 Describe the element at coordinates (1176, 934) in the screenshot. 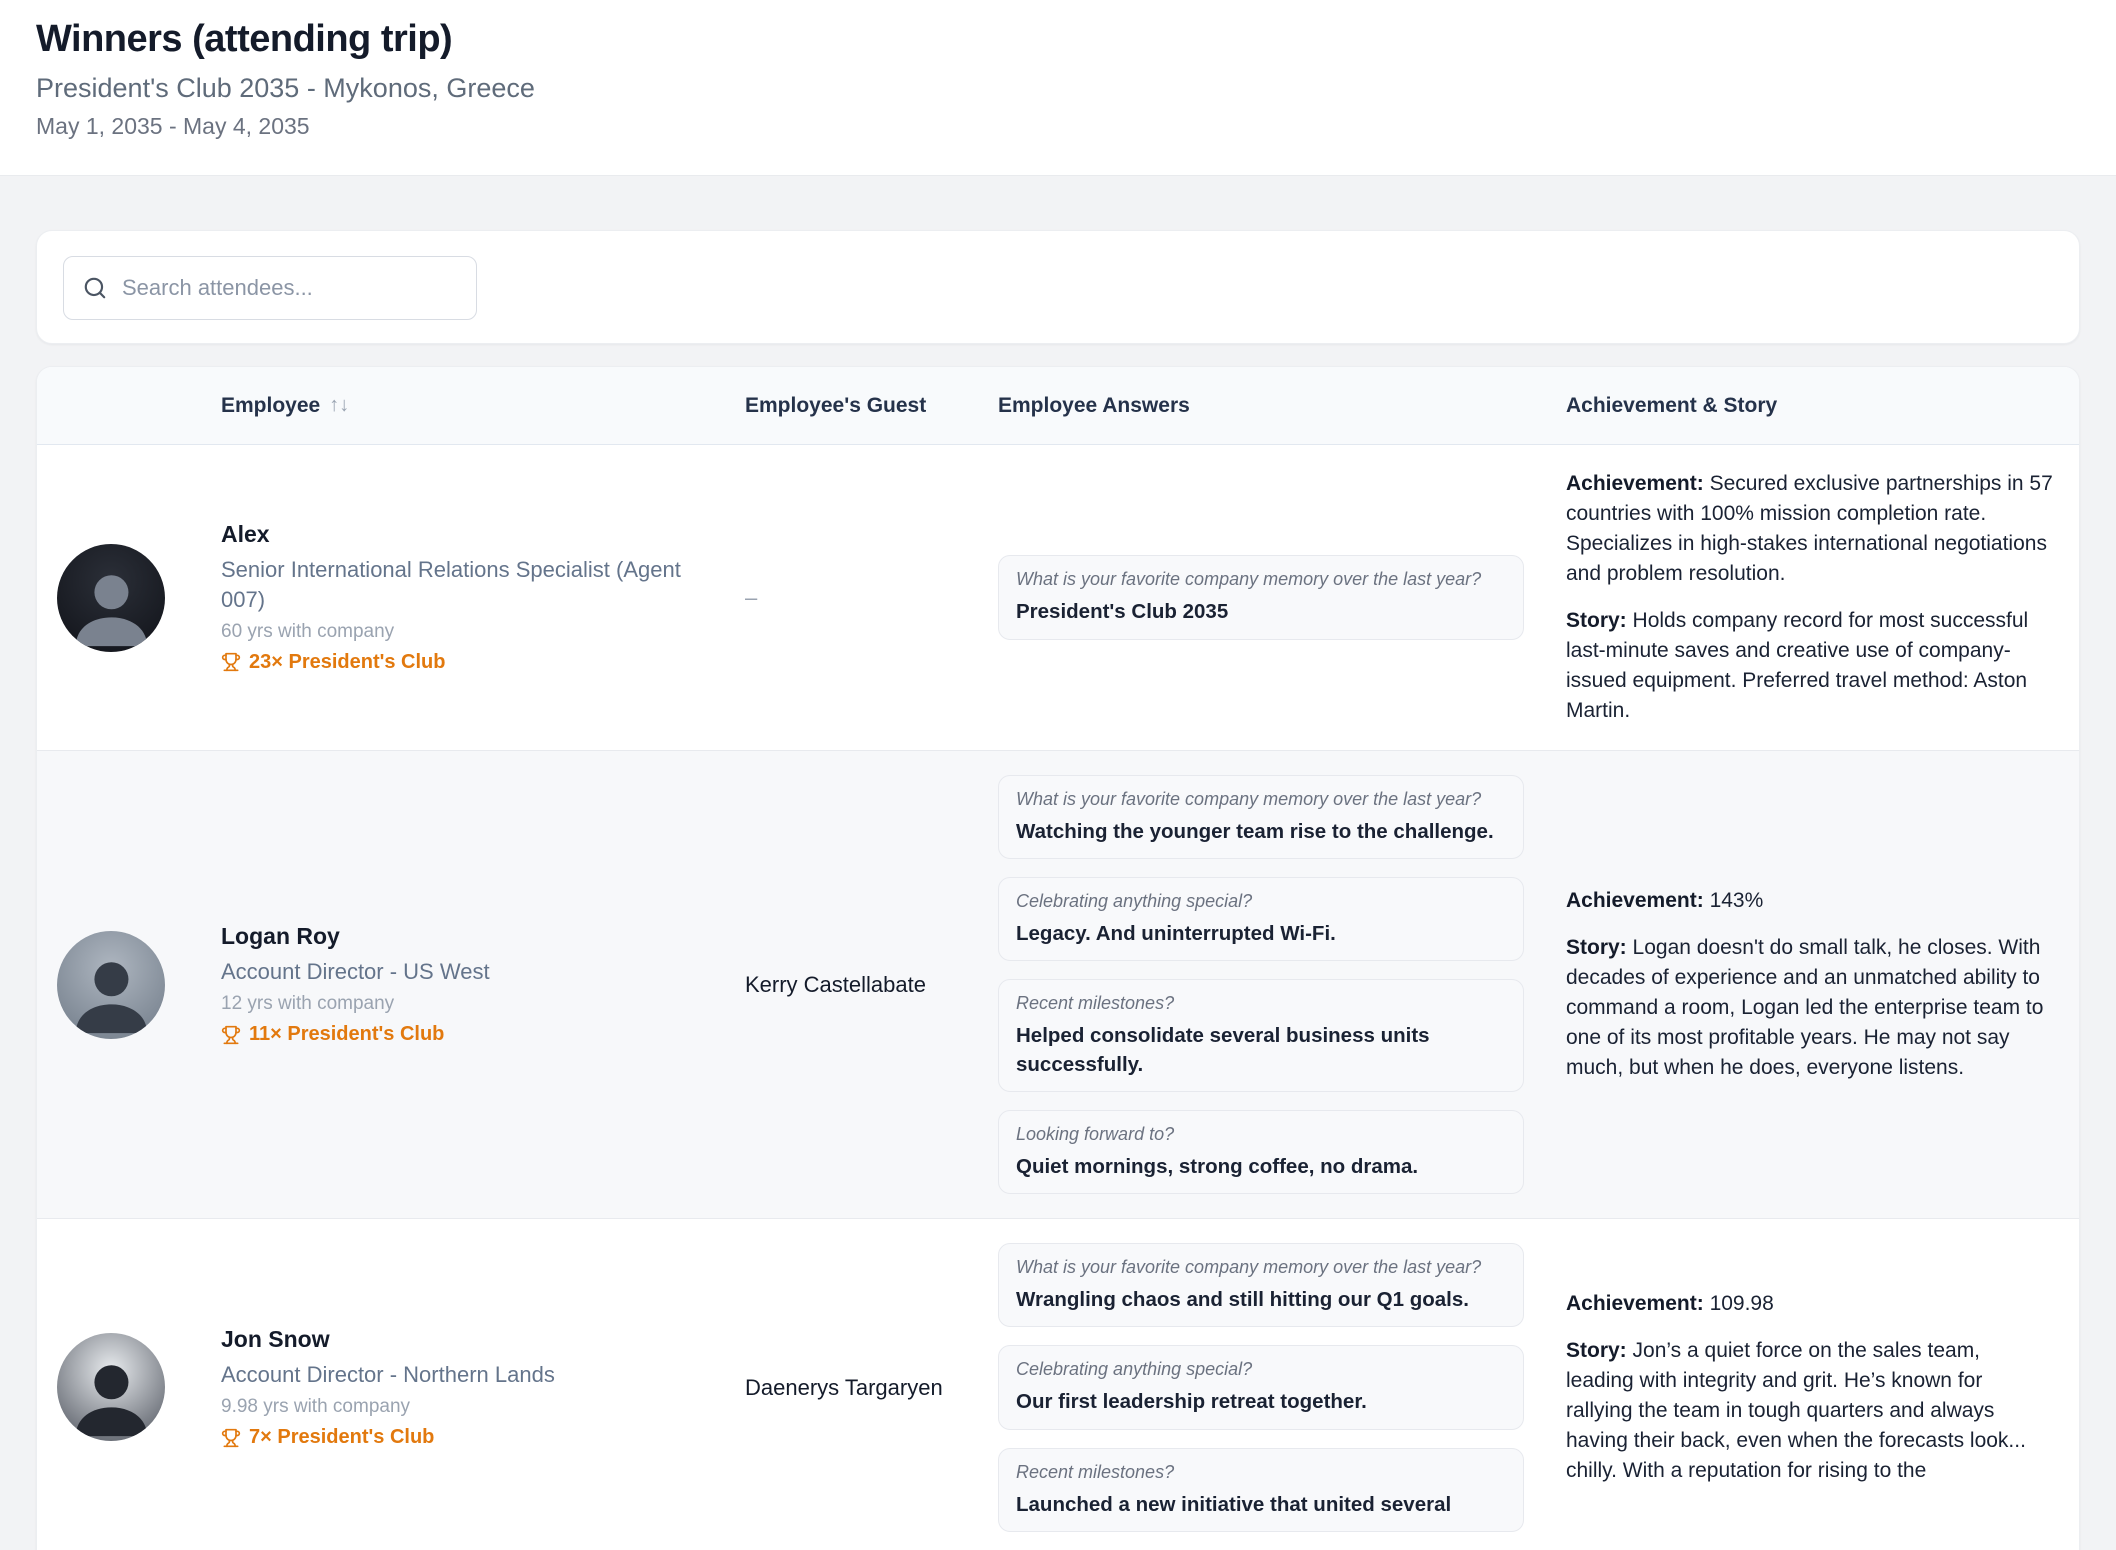

I see `answer-text: Legacy. And uninterrupted Wi-Fi.` at that location.